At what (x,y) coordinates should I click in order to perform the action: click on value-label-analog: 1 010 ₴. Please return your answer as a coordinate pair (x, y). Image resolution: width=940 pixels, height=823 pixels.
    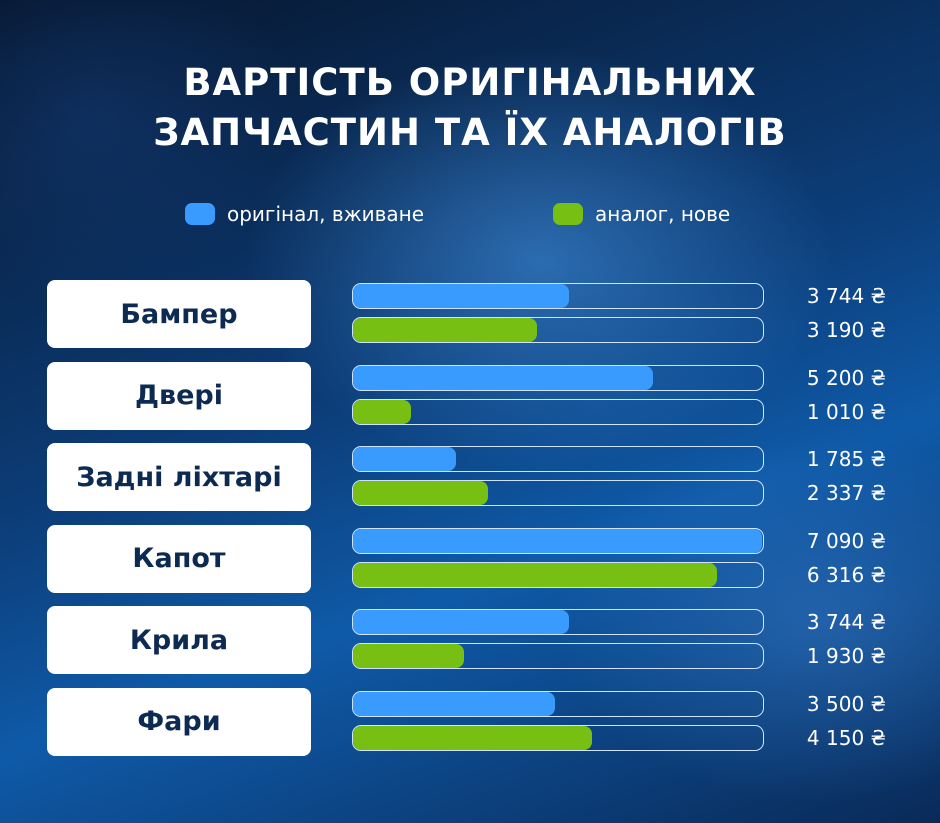
    Looking at the image, I should click on (846, 411).